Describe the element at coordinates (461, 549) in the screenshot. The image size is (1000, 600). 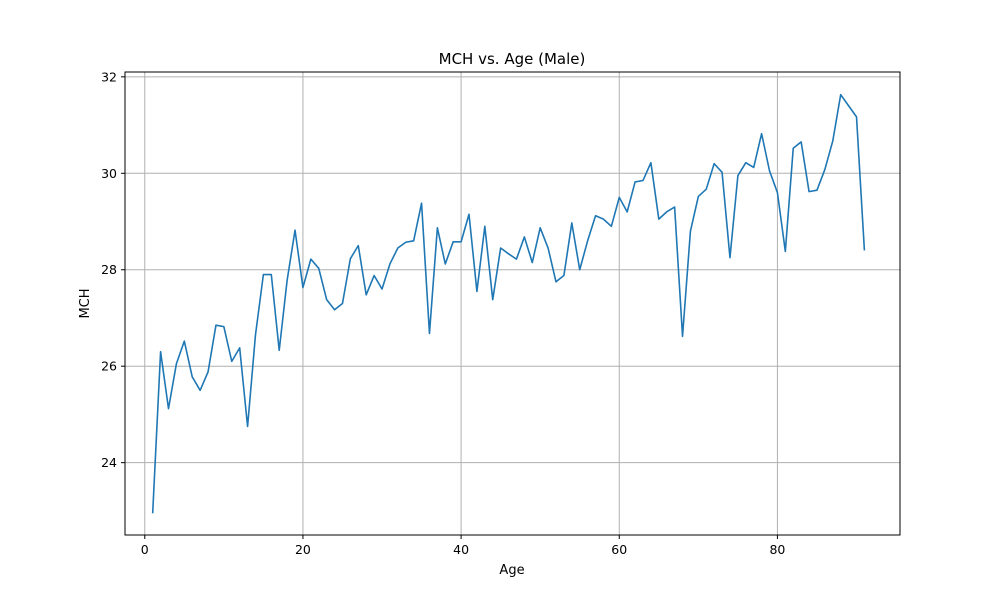
I see `x-tick-label: 40` at that location.